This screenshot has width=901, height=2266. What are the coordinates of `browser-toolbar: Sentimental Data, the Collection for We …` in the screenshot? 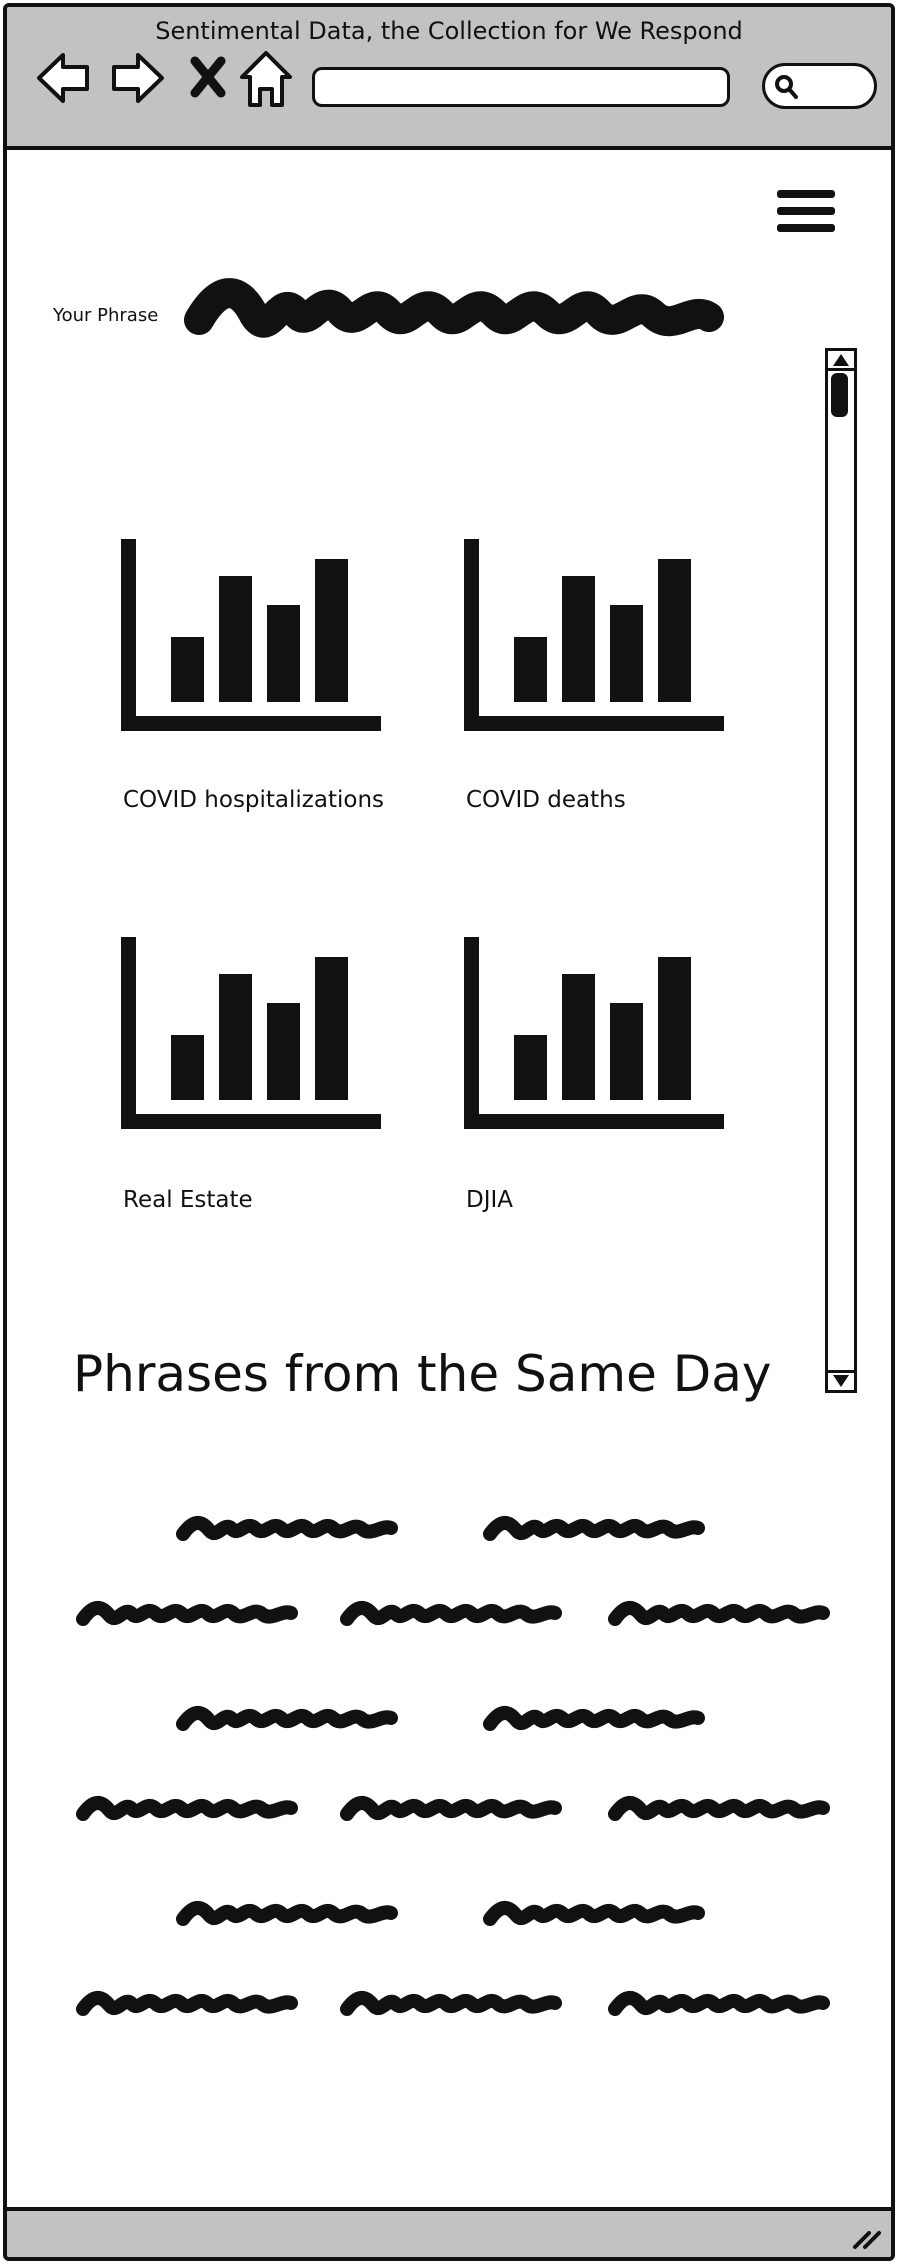 It's located at (449, 78).